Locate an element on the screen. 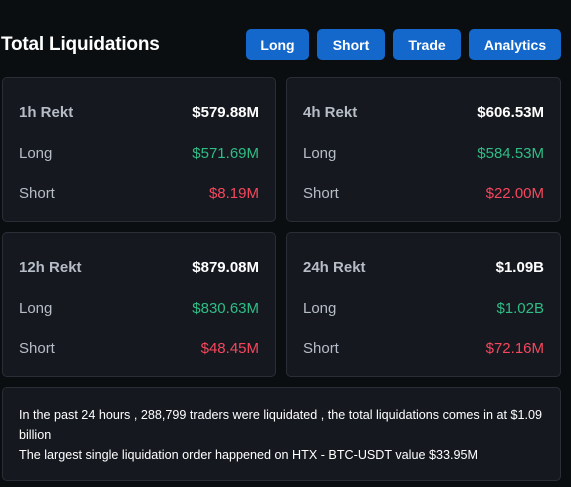 This screenshot has height=487, width=571. short-button: Short is located at coordinates (351, 44).